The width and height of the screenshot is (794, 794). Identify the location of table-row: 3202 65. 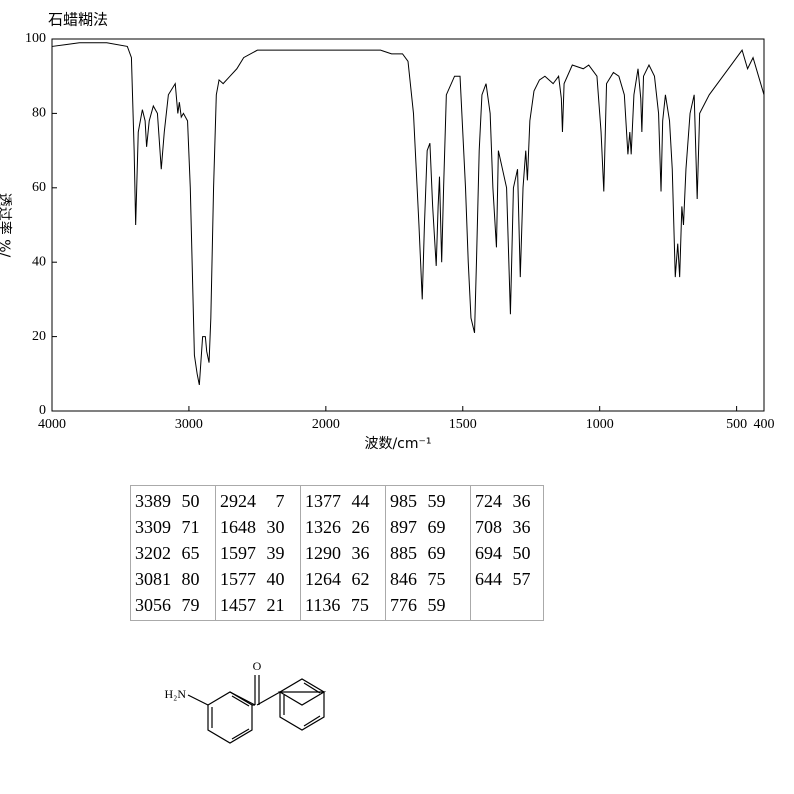
(173, 553).